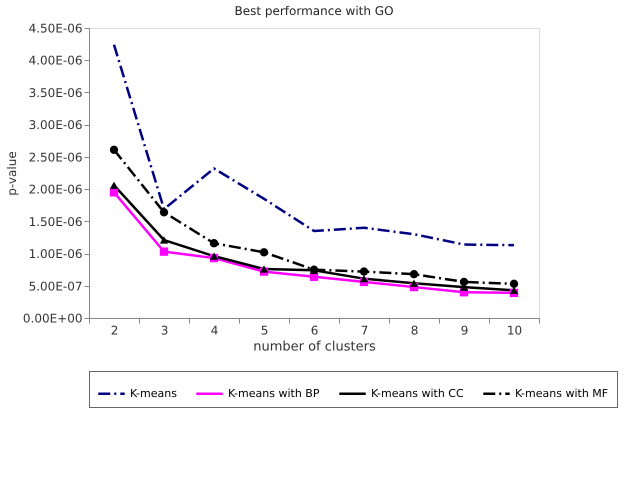 This screenshot has height=499, width=627. What do you see at coordinates (464, 331) in the screenshot?
I see `x-tick-label: 9` at bounding box center [464, 331].